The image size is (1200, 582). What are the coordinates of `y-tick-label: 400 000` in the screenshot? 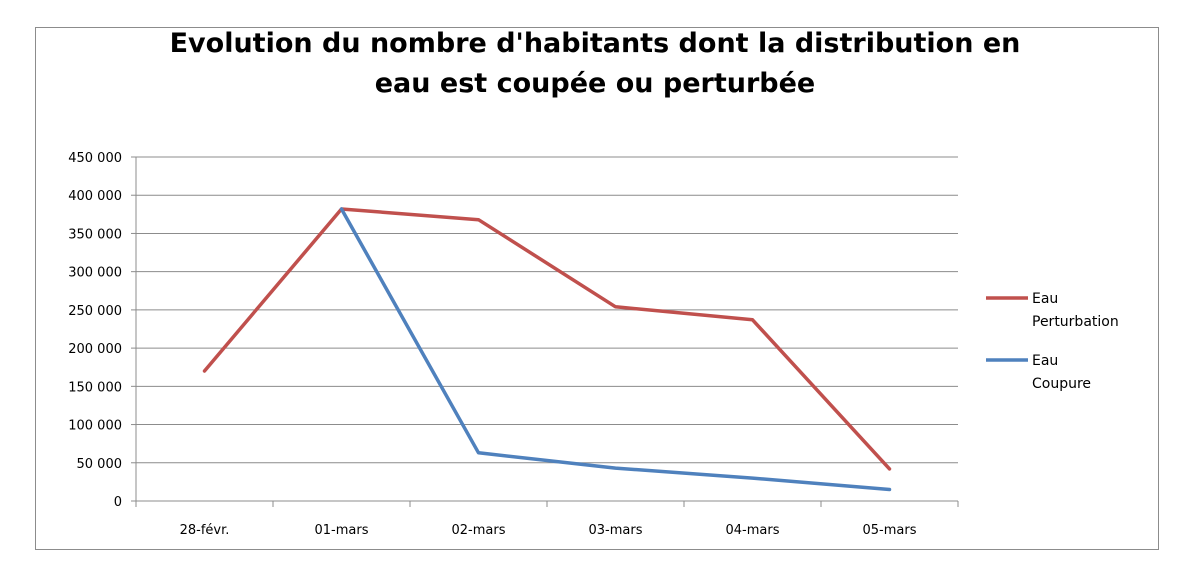 It's located at (95, 196).